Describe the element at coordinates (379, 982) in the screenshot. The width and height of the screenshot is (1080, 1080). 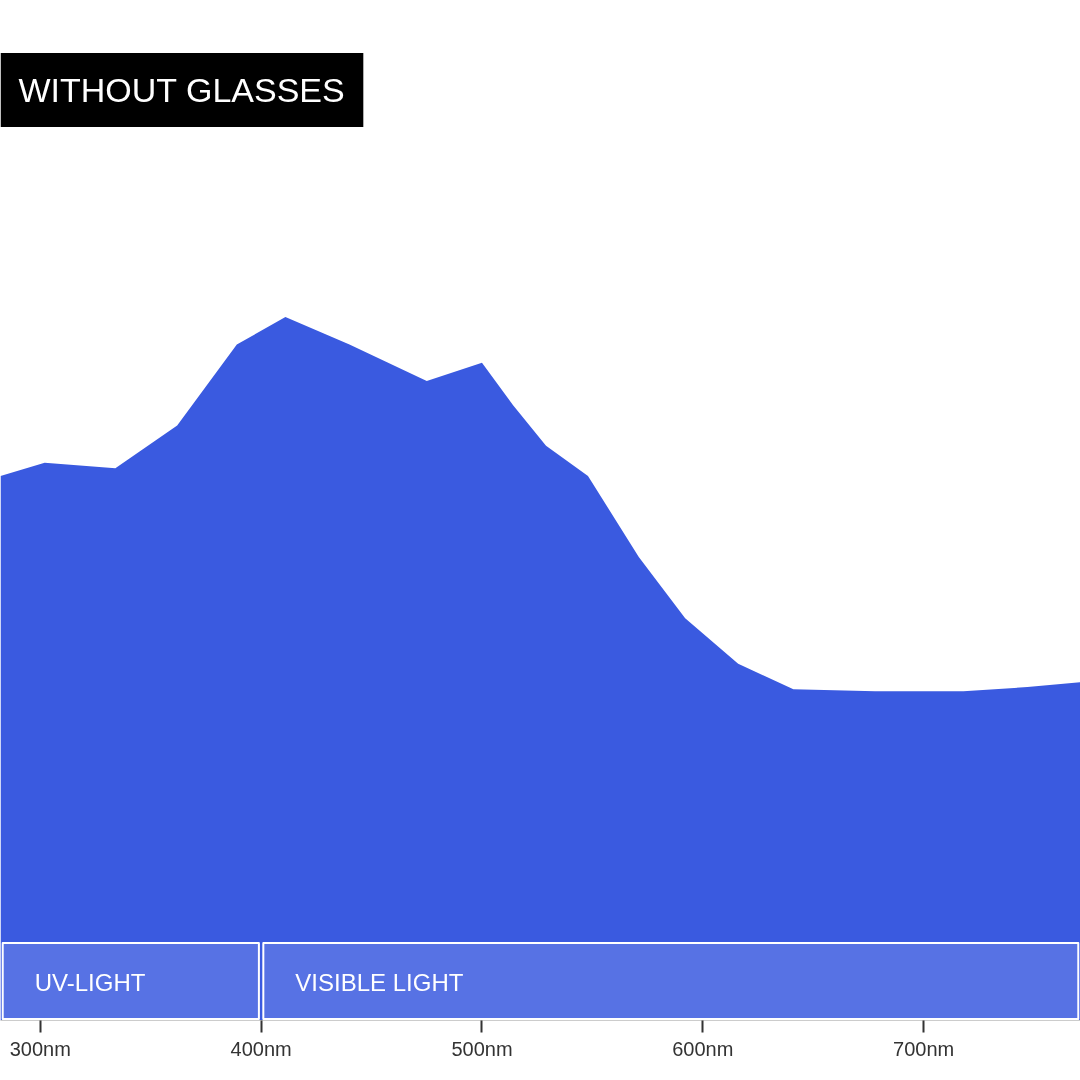
I see `band-label: VISIBLE LIGHT` at that location.